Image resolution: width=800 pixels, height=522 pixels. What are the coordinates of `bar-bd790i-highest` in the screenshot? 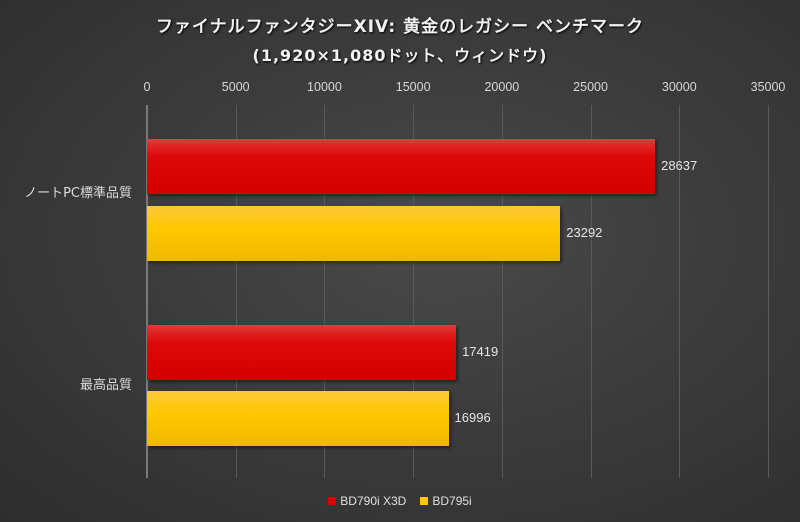 It's located at (302, 352).